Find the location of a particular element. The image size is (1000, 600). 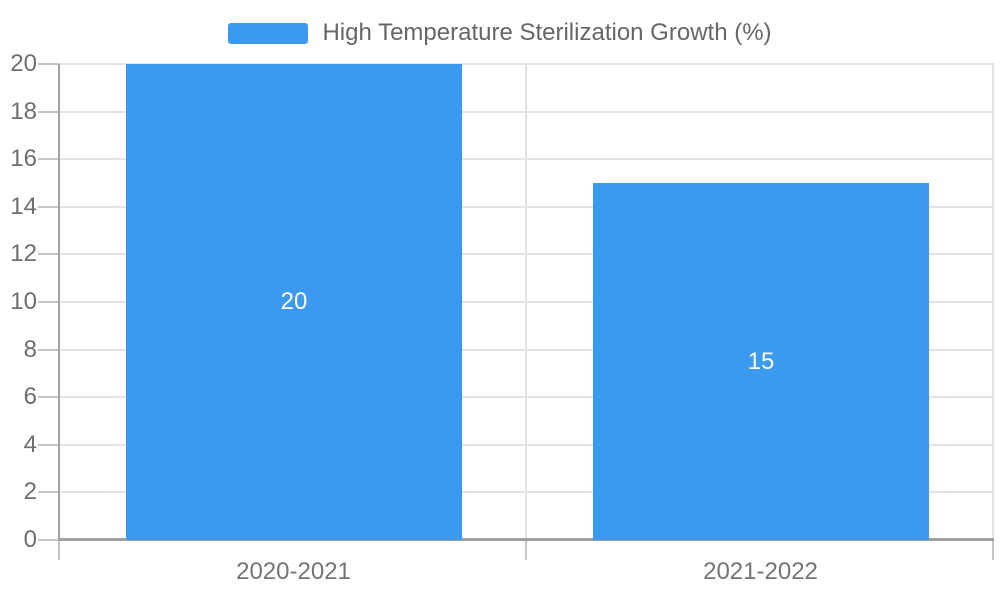

y-axis-tick-label: 18 is located at coordinates (23, 111).